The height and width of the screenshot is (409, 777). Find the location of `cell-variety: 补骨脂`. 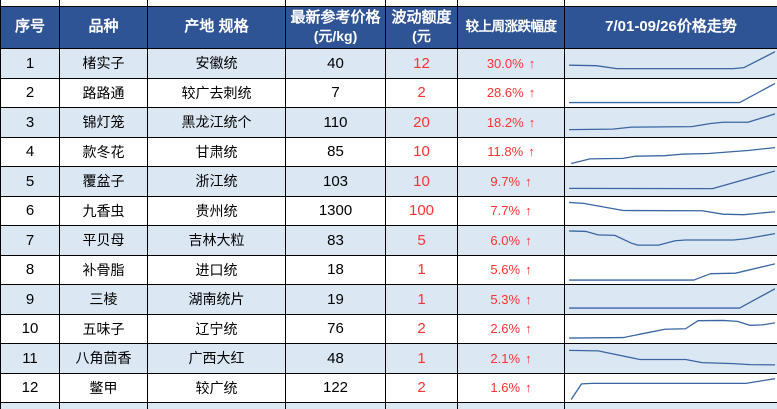

cell-variety: 补骨脂 is located at coordinates (104, 269).